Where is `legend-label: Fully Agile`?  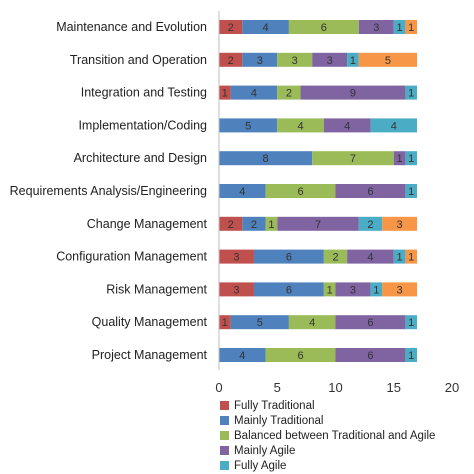 legend-label: Fully Agile is located at coordinates (260, 465).